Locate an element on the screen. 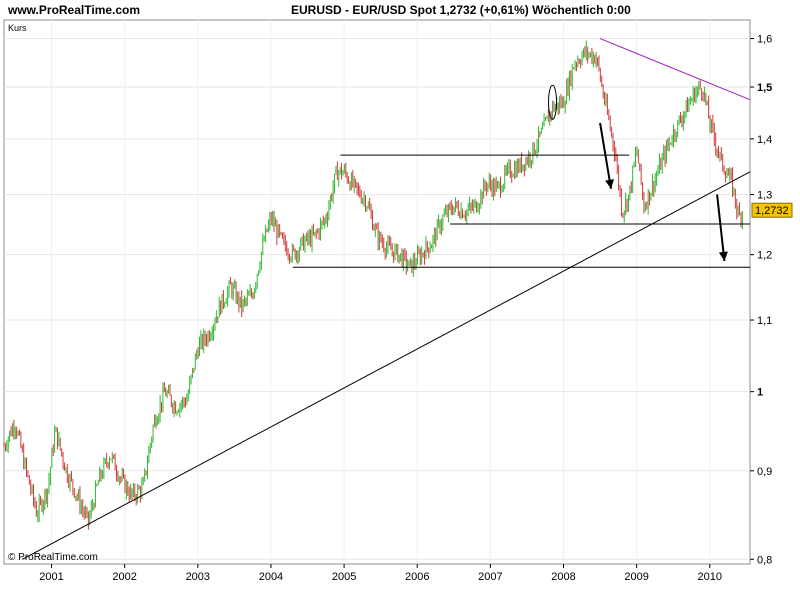  x-tick-label: 2007 is located at coordinates (490, 577).